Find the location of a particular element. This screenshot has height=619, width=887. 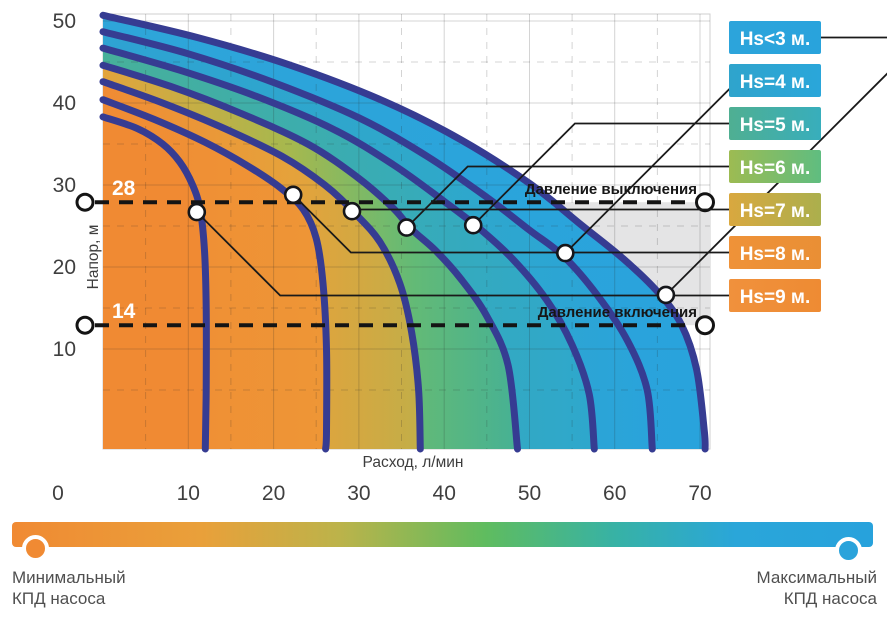

y-tick-30: 30 is located at coordinates (64, 185).